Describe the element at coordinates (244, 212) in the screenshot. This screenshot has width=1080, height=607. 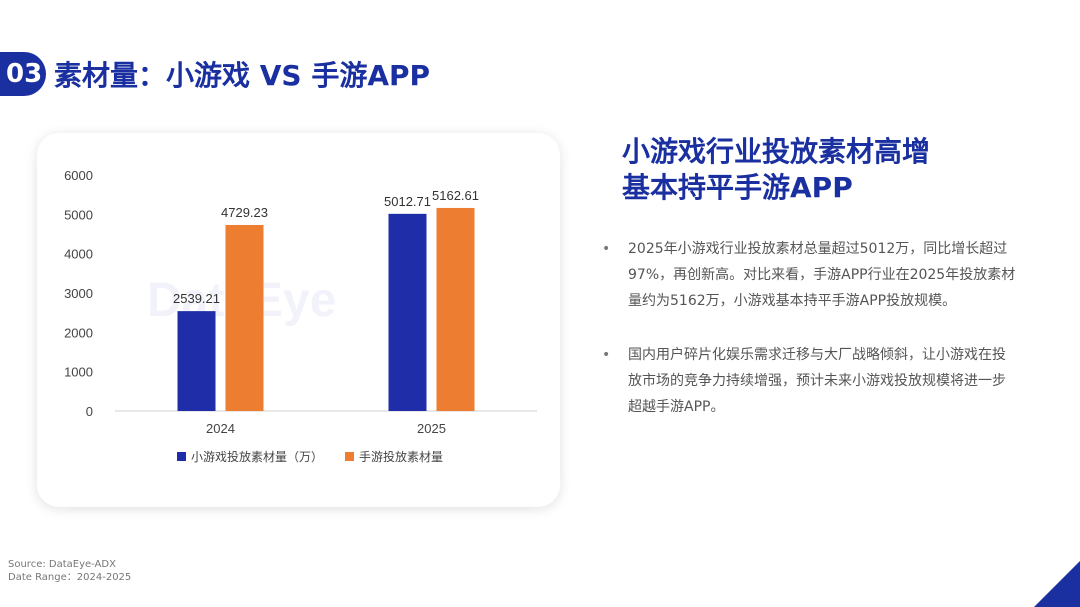
I see `data-label: 4729.23` at that location.